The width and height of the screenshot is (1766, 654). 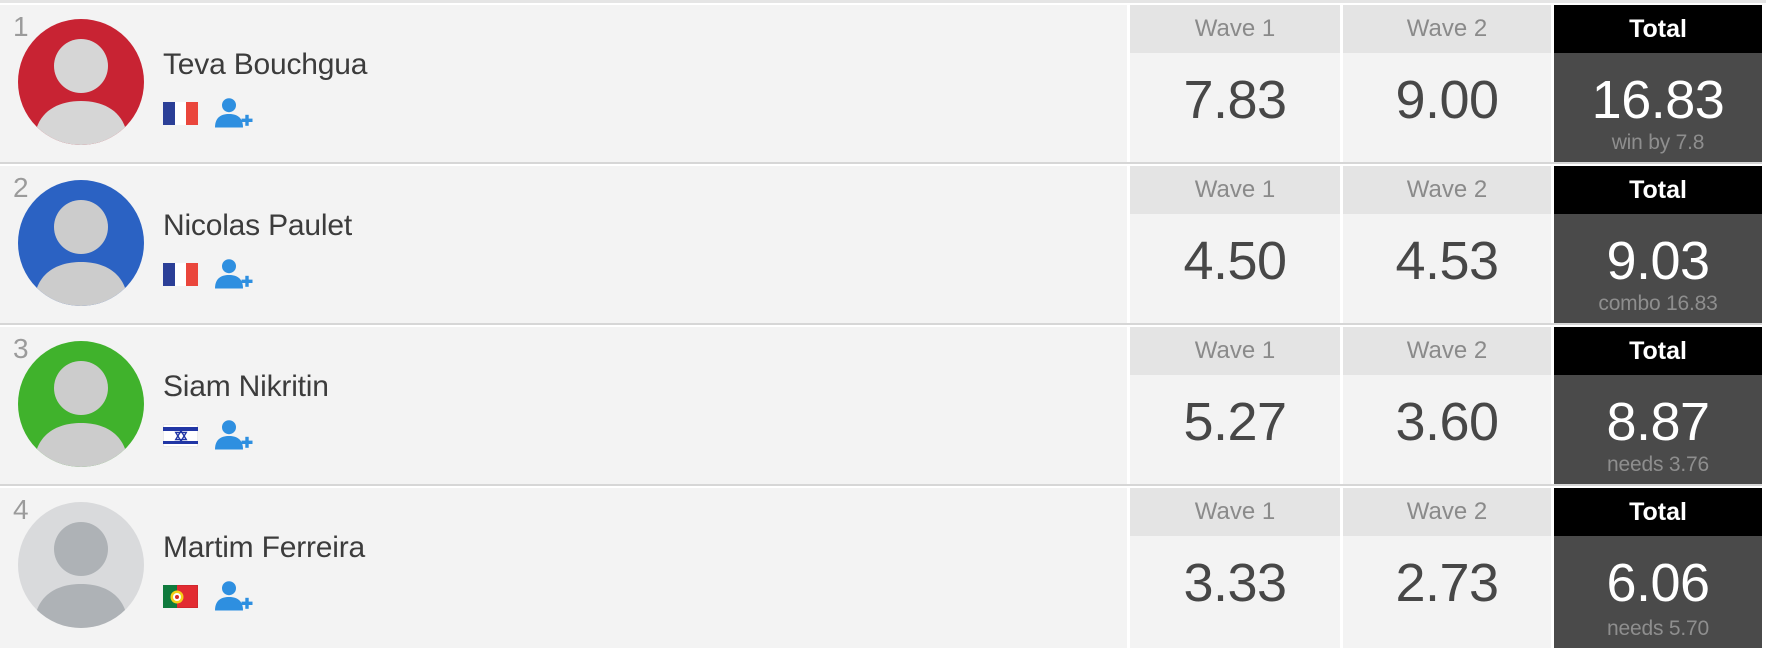 I want to click on wave1-score: 3.33, so click(x=1235, y=583).